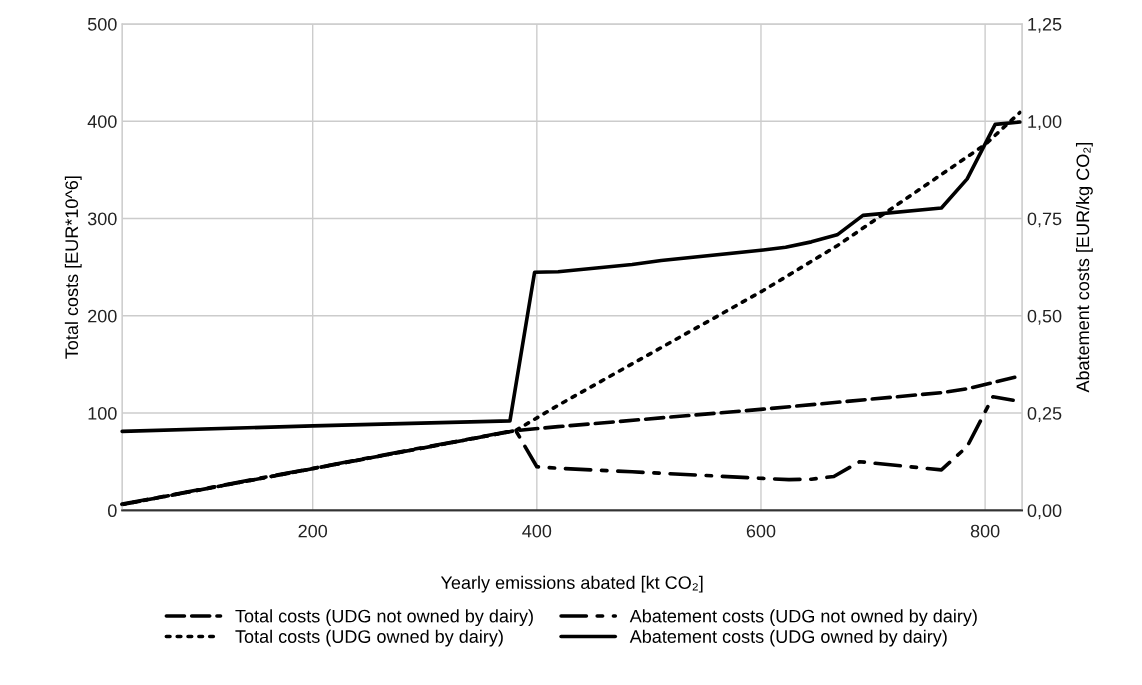 The width and height of the screenshot is (1142, 685). Describe the element at coordinates (803, 618) in the screenshot. I see `legend-label: Abatement costs (UDG not owned by dairy)` at that location.